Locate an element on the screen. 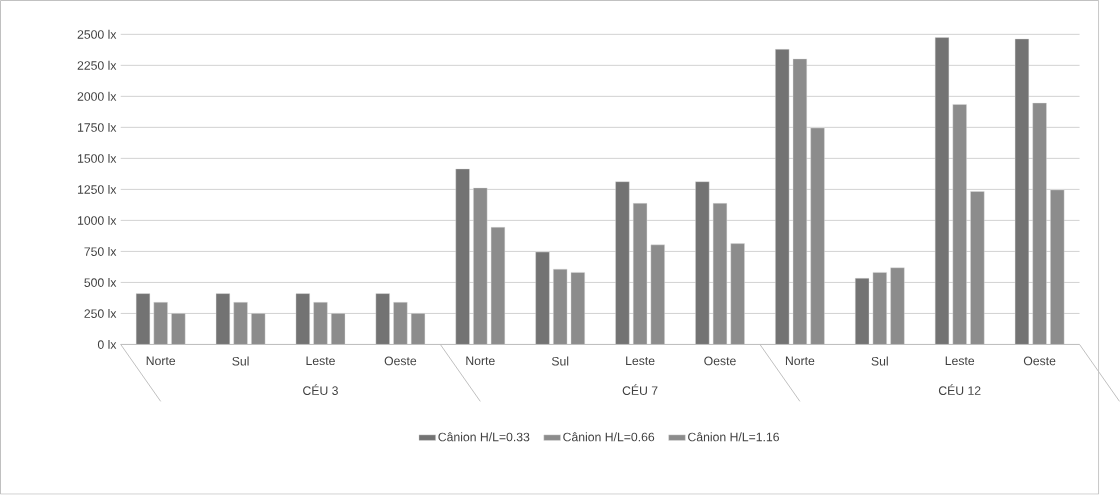 The width and height of the screenshot is (1120, 495). y-tick-label: 2250 lx is located at coordinates (97, 66).